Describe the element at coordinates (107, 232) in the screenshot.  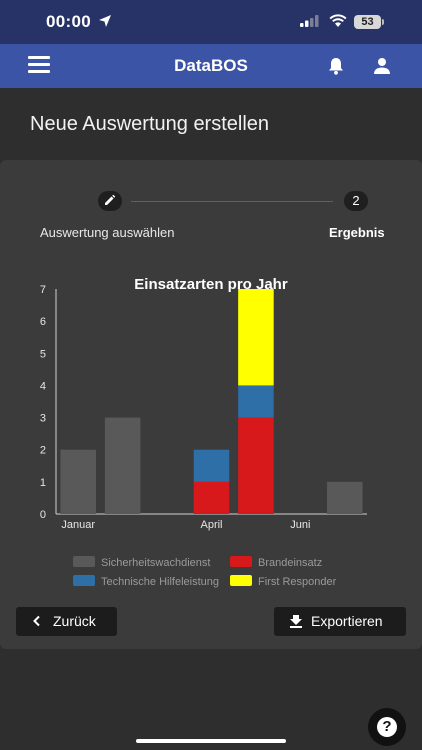
I see `step-1-label: Auswertung auswählen` at that location.